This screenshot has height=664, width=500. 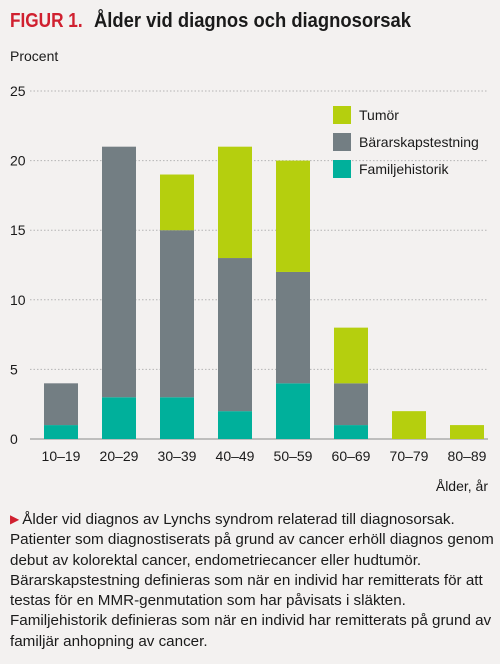 What do you see at coordinates (14, 369) in the screenshot?
I see `y-tick-label: 5` at bounding box center [14, 369].